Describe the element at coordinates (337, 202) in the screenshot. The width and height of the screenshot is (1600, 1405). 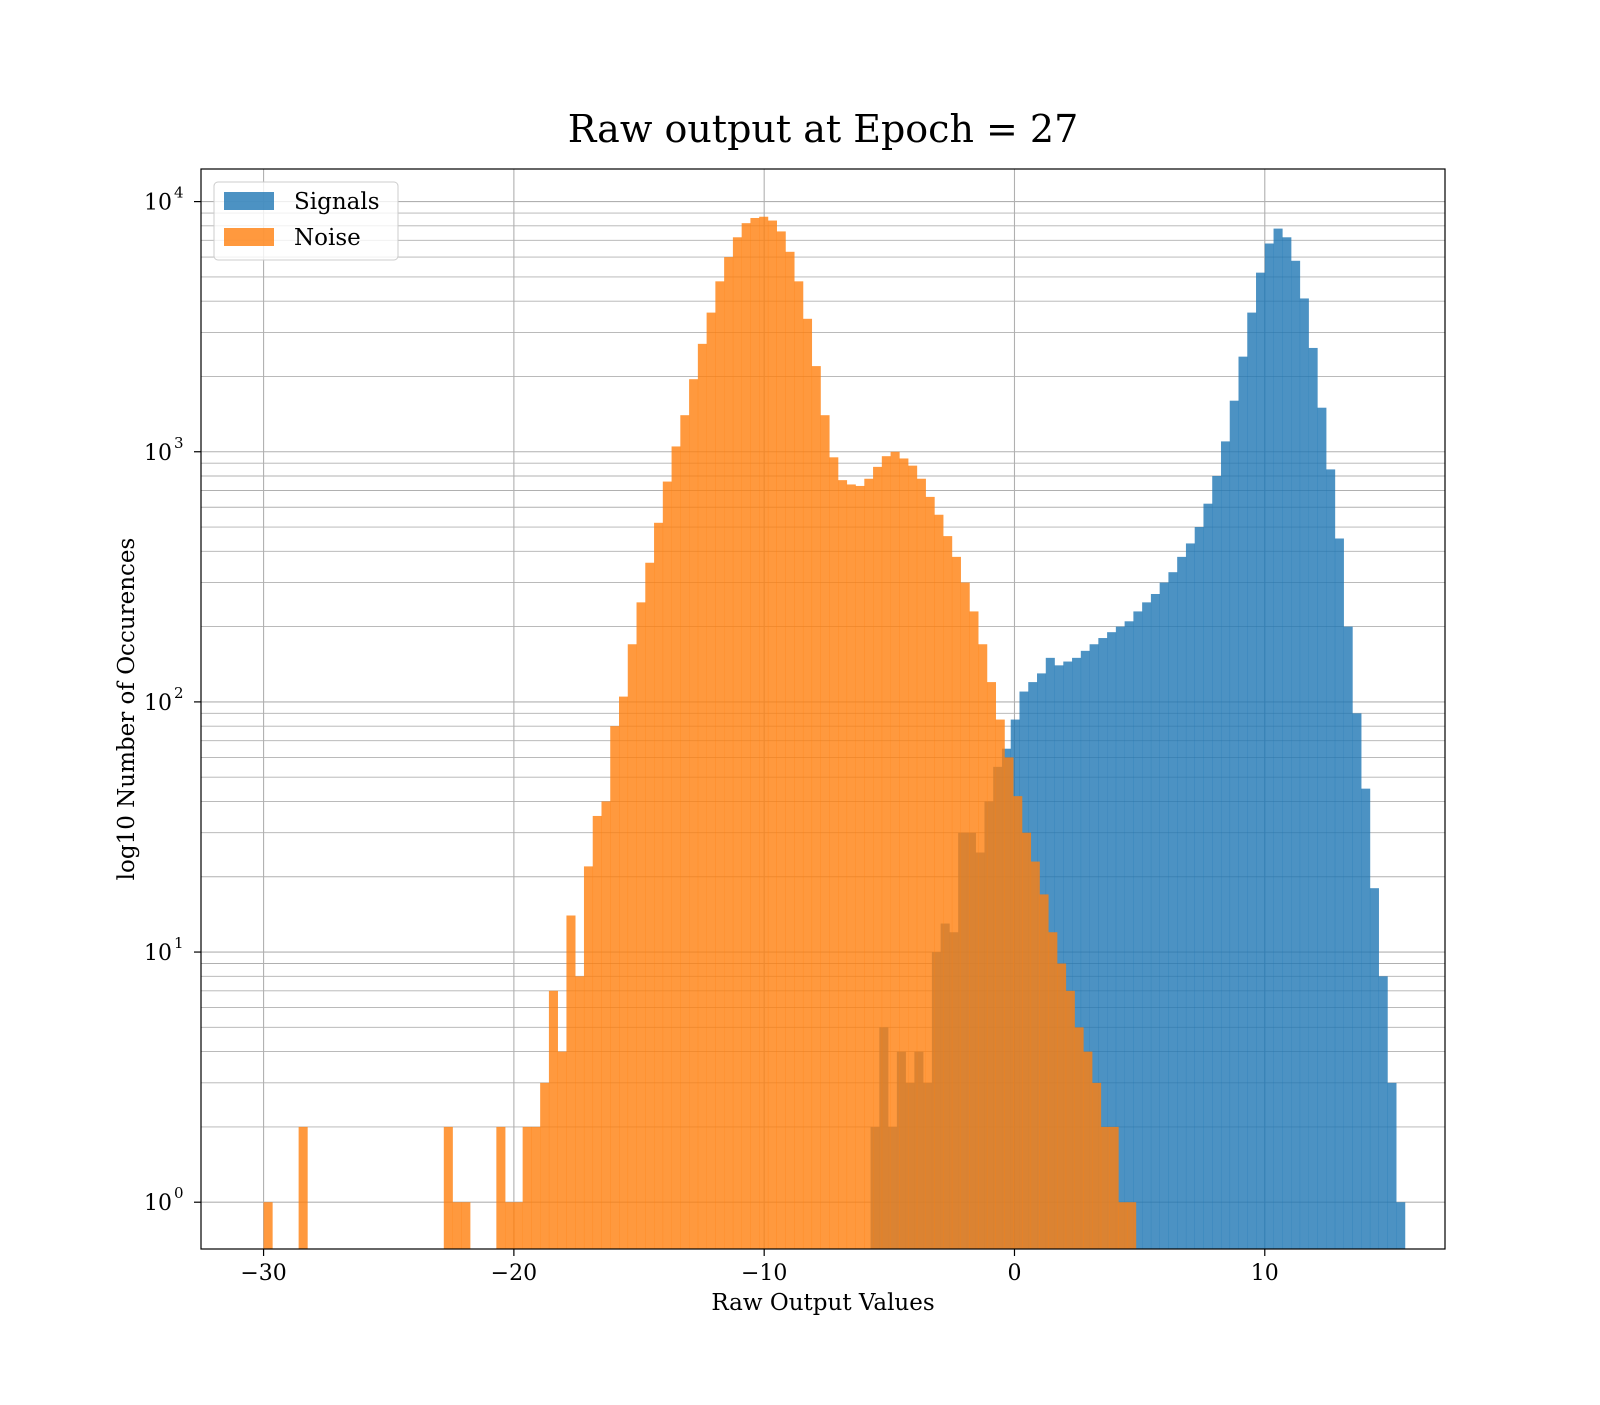
I see `legend-label-signals: Signals` at that location.